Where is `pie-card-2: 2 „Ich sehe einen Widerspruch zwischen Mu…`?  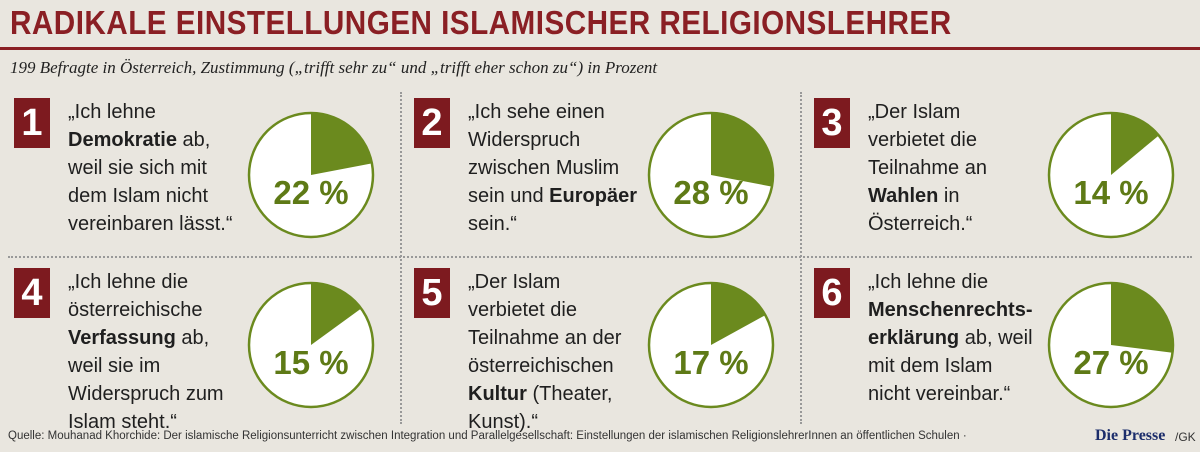 pie-card-2: 2 „Ich sehe einen Widerspruch zwischen Mu… is located at coordinates (597, 171).